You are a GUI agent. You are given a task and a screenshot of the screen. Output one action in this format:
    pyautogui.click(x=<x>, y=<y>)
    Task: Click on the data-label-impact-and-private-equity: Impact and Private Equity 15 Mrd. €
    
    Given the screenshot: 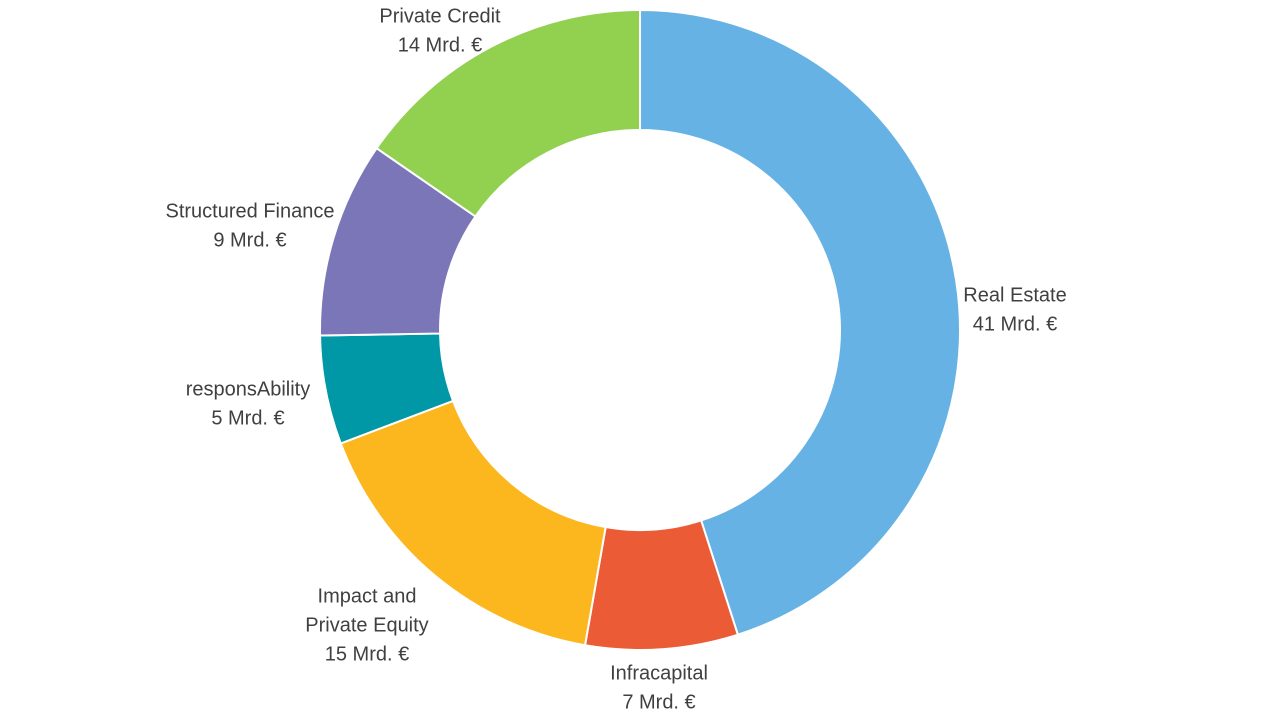 What is the action you would take?
    pyautogui.click(x=366, y=625)
    